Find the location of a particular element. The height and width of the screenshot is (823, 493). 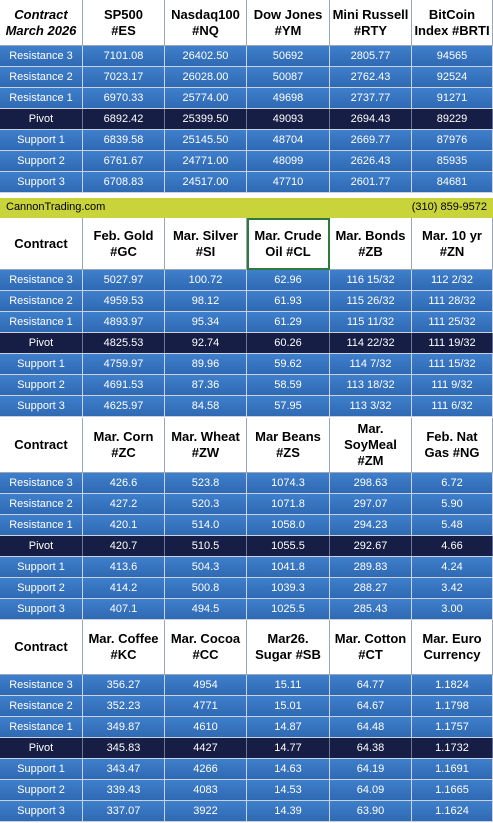

level-value: 61.29 is located at coordinates (288, 322).